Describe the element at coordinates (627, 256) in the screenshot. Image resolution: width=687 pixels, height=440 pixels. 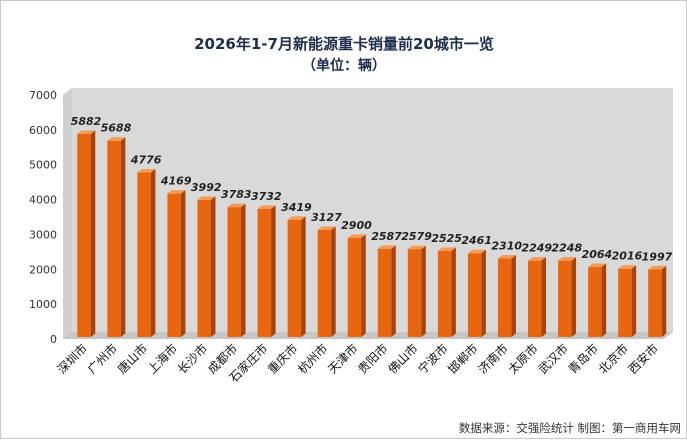
I see `data-label: 2016` at that location.